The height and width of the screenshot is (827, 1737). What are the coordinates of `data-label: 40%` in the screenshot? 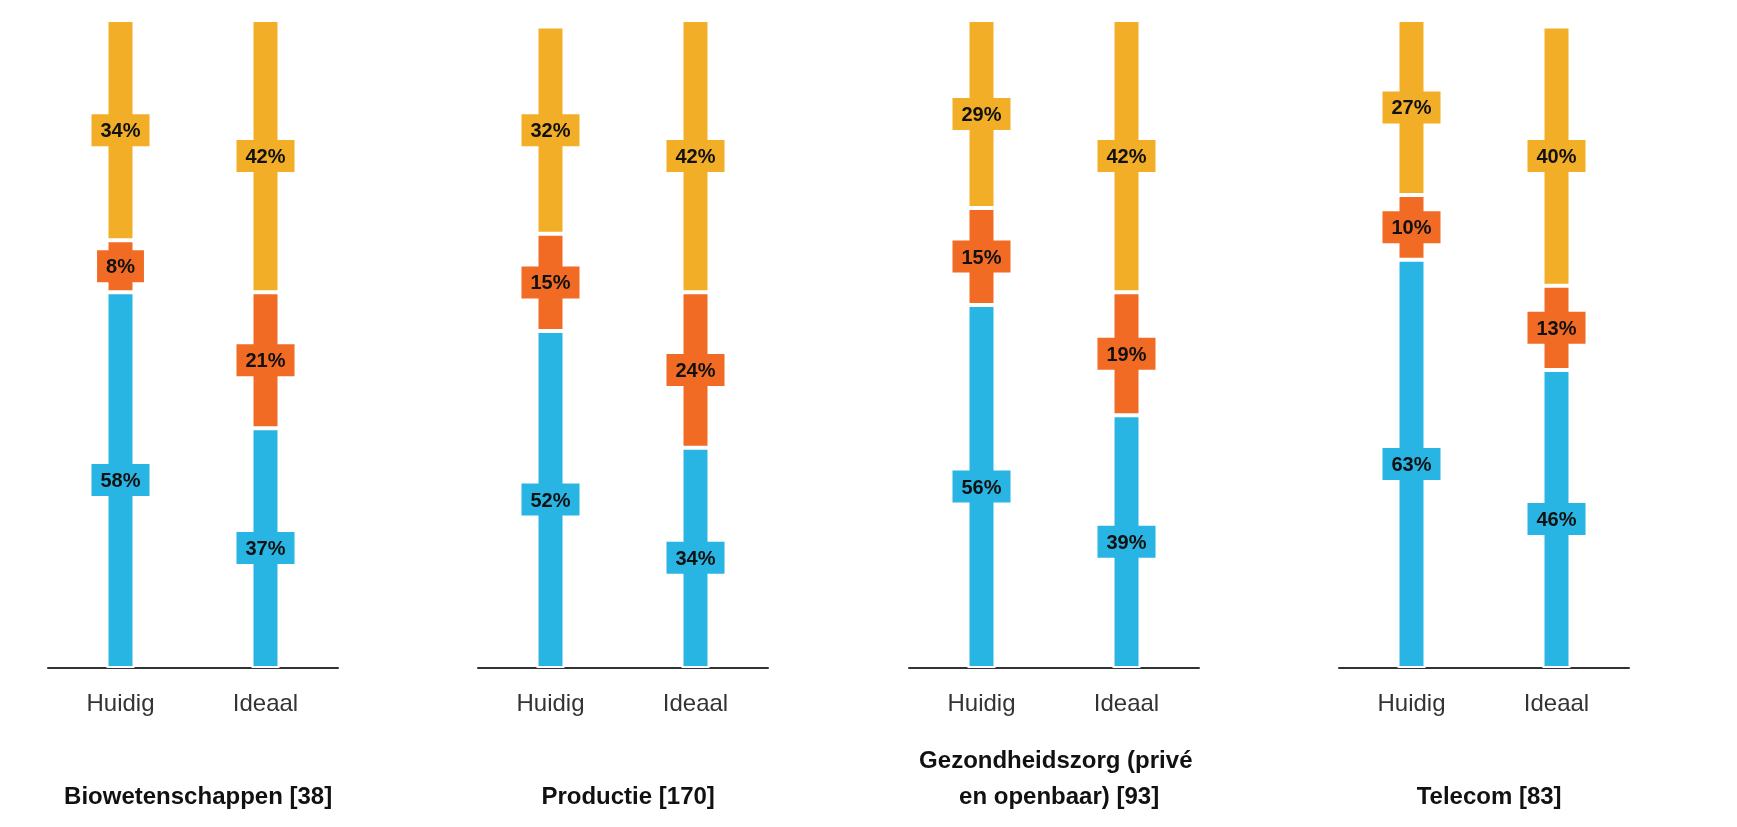 It's located at (1556, 156).